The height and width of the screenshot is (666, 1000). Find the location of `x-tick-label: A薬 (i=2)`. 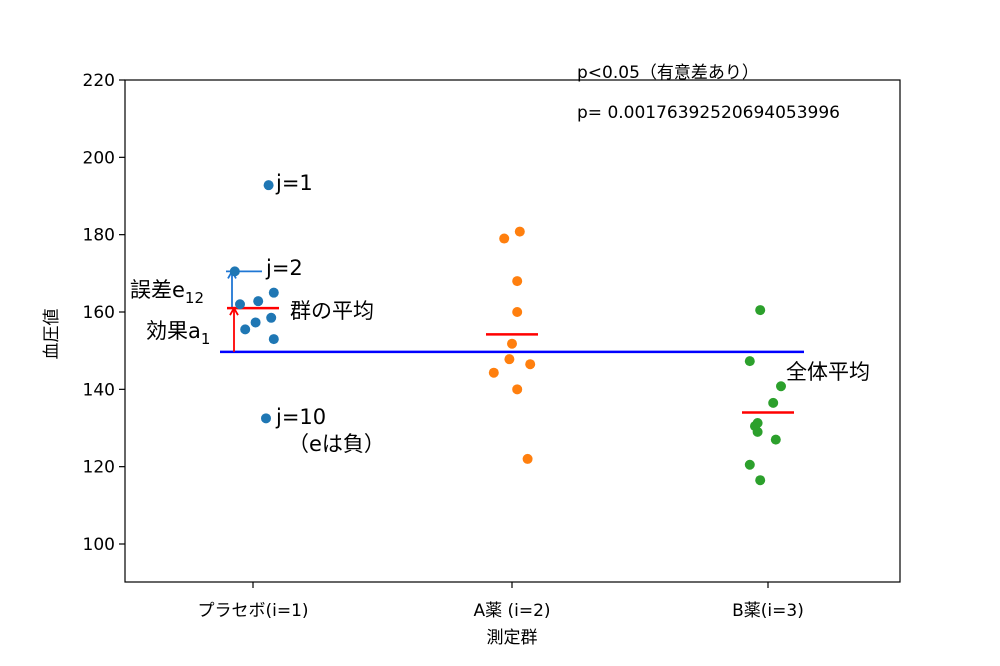

x-tick-label: A薬 (i=2) is located at coordinates (511, 611).